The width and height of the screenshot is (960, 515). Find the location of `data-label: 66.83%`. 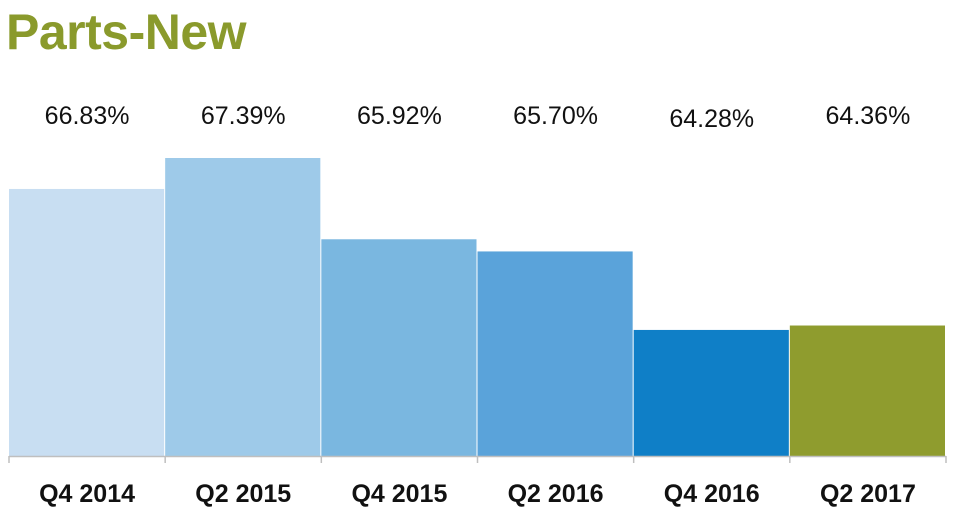

data-label: 66.83% is located at coordinates (87, 116).